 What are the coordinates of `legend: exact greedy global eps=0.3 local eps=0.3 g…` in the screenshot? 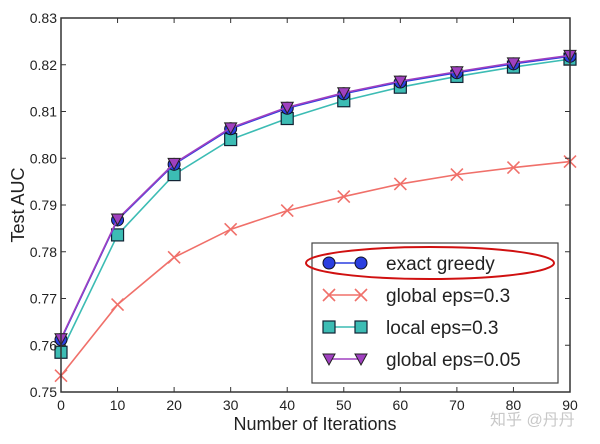 It's located at (435, 313).